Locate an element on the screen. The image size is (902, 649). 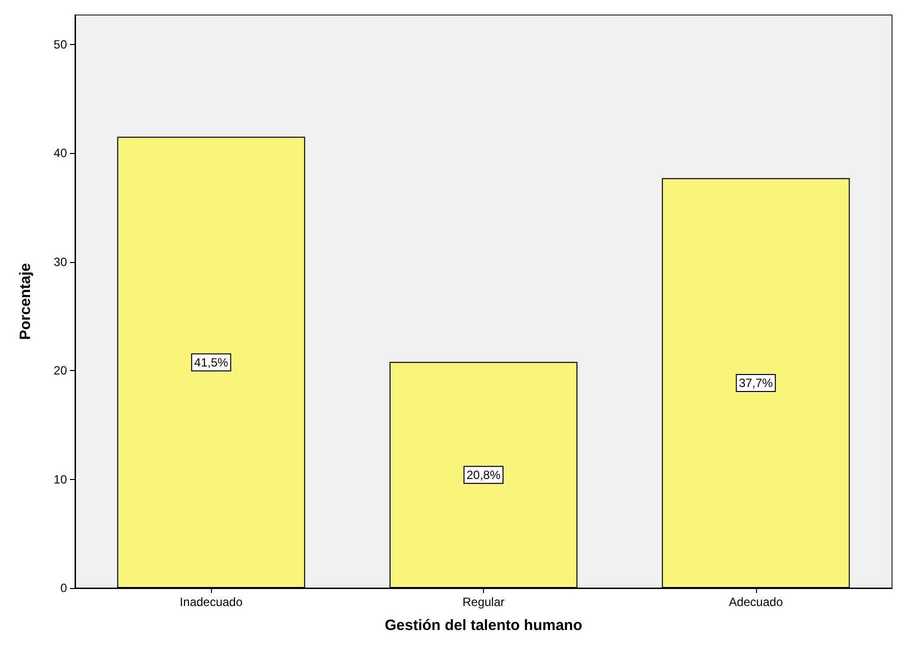
y-axis-title: Porcentaje is located at coordinates (25, 301).